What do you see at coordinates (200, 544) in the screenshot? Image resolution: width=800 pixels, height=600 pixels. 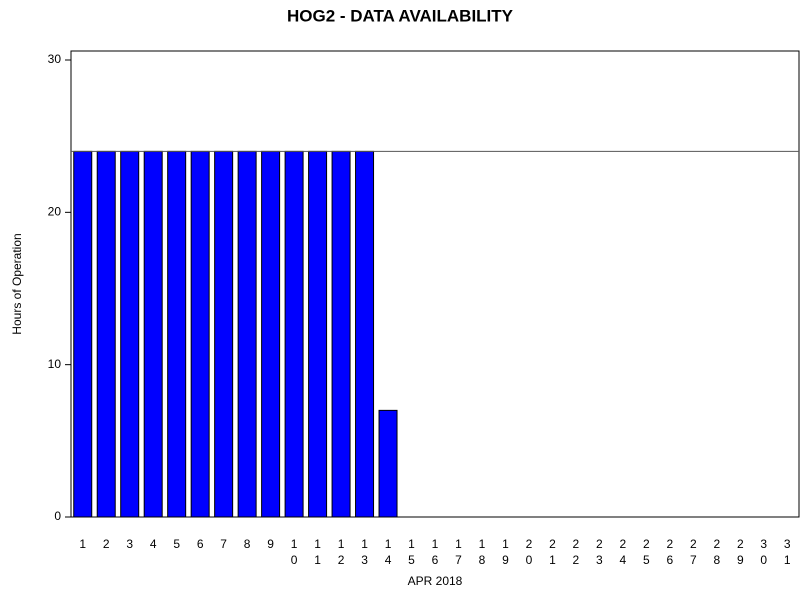 I see `x-tick-label: 6` at bounding box center [200, 544].